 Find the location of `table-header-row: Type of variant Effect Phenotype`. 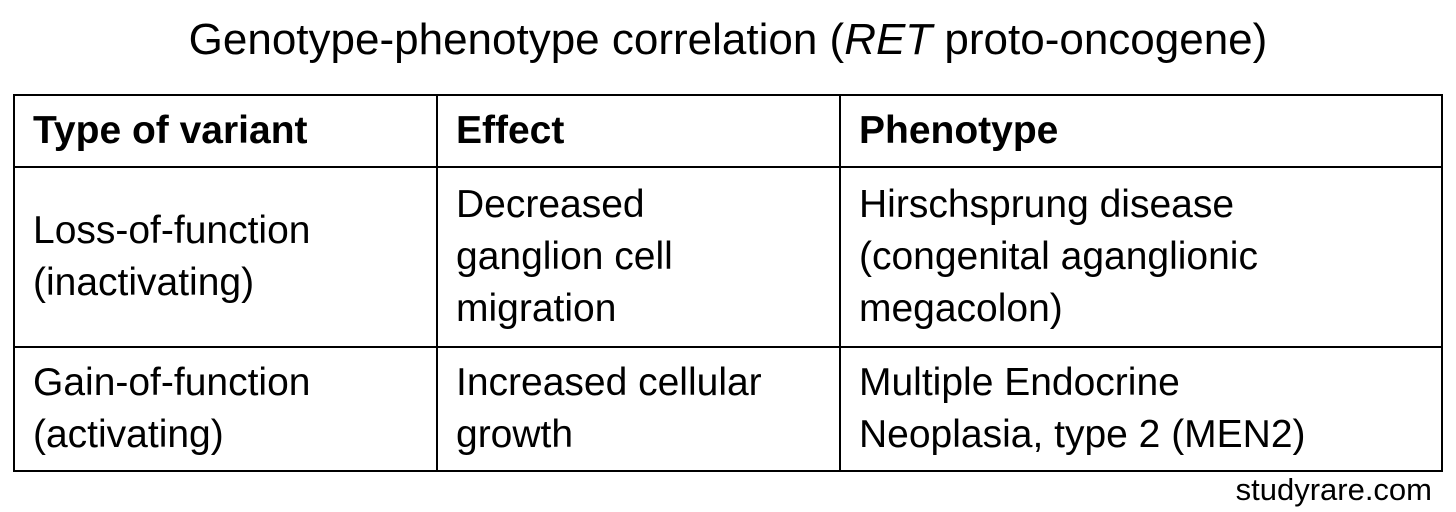

table-header-row: Type of variant Effect Phenotype is located at coordinates (728, 131).